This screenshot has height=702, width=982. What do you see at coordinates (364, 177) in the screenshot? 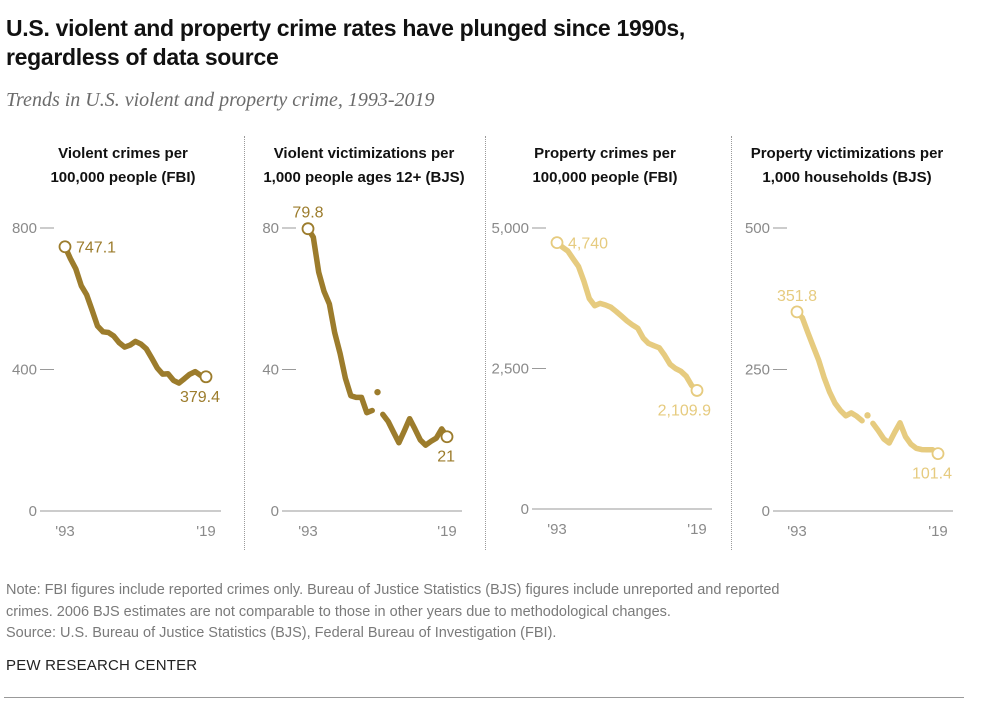
I see `panel-title-line-2: 1,000 people ages 12+ (BJS)` at bounding box center [364, 177].